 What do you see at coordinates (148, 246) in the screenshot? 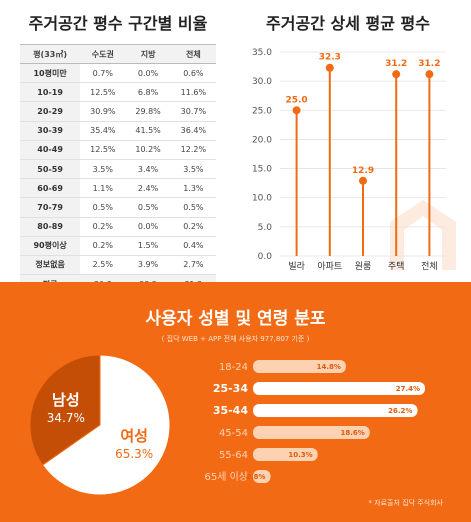
I see `table-cell: 1.5%` at bounding box center [148, 246].